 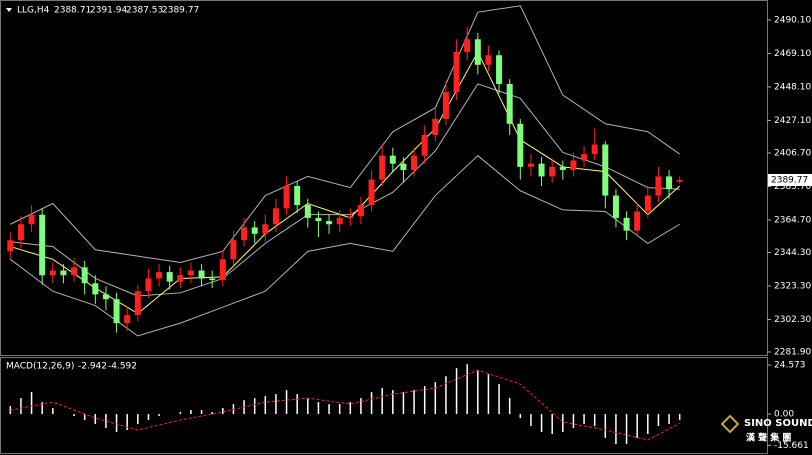 What do you see at coordinates (792, 87) in the screenshot?
I see `y-tick-label: 2448.10` at bounding box center [792, 87].